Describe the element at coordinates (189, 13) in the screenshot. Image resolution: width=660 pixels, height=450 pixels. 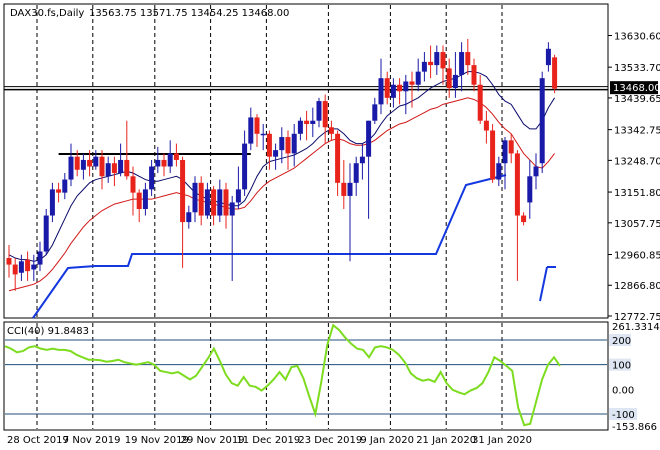
I see `chart-ohlc: 13563.75 13571.75 13454.25 13468.00` at that location.